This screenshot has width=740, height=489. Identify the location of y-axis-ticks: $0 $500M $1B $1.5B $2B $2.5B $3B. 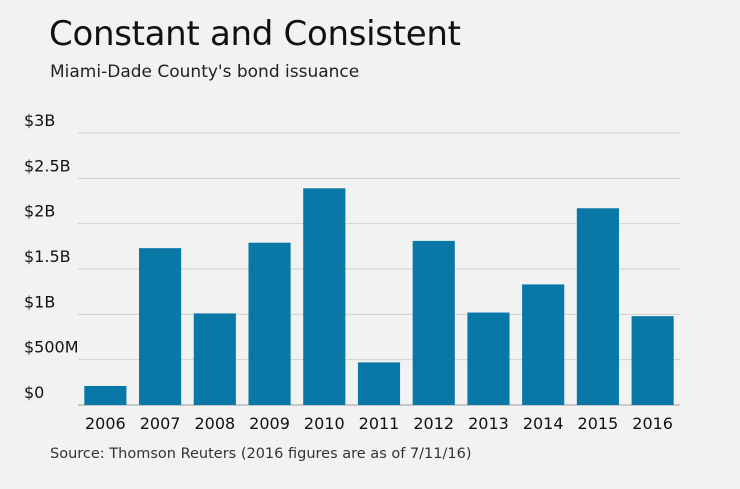
(51, 256).